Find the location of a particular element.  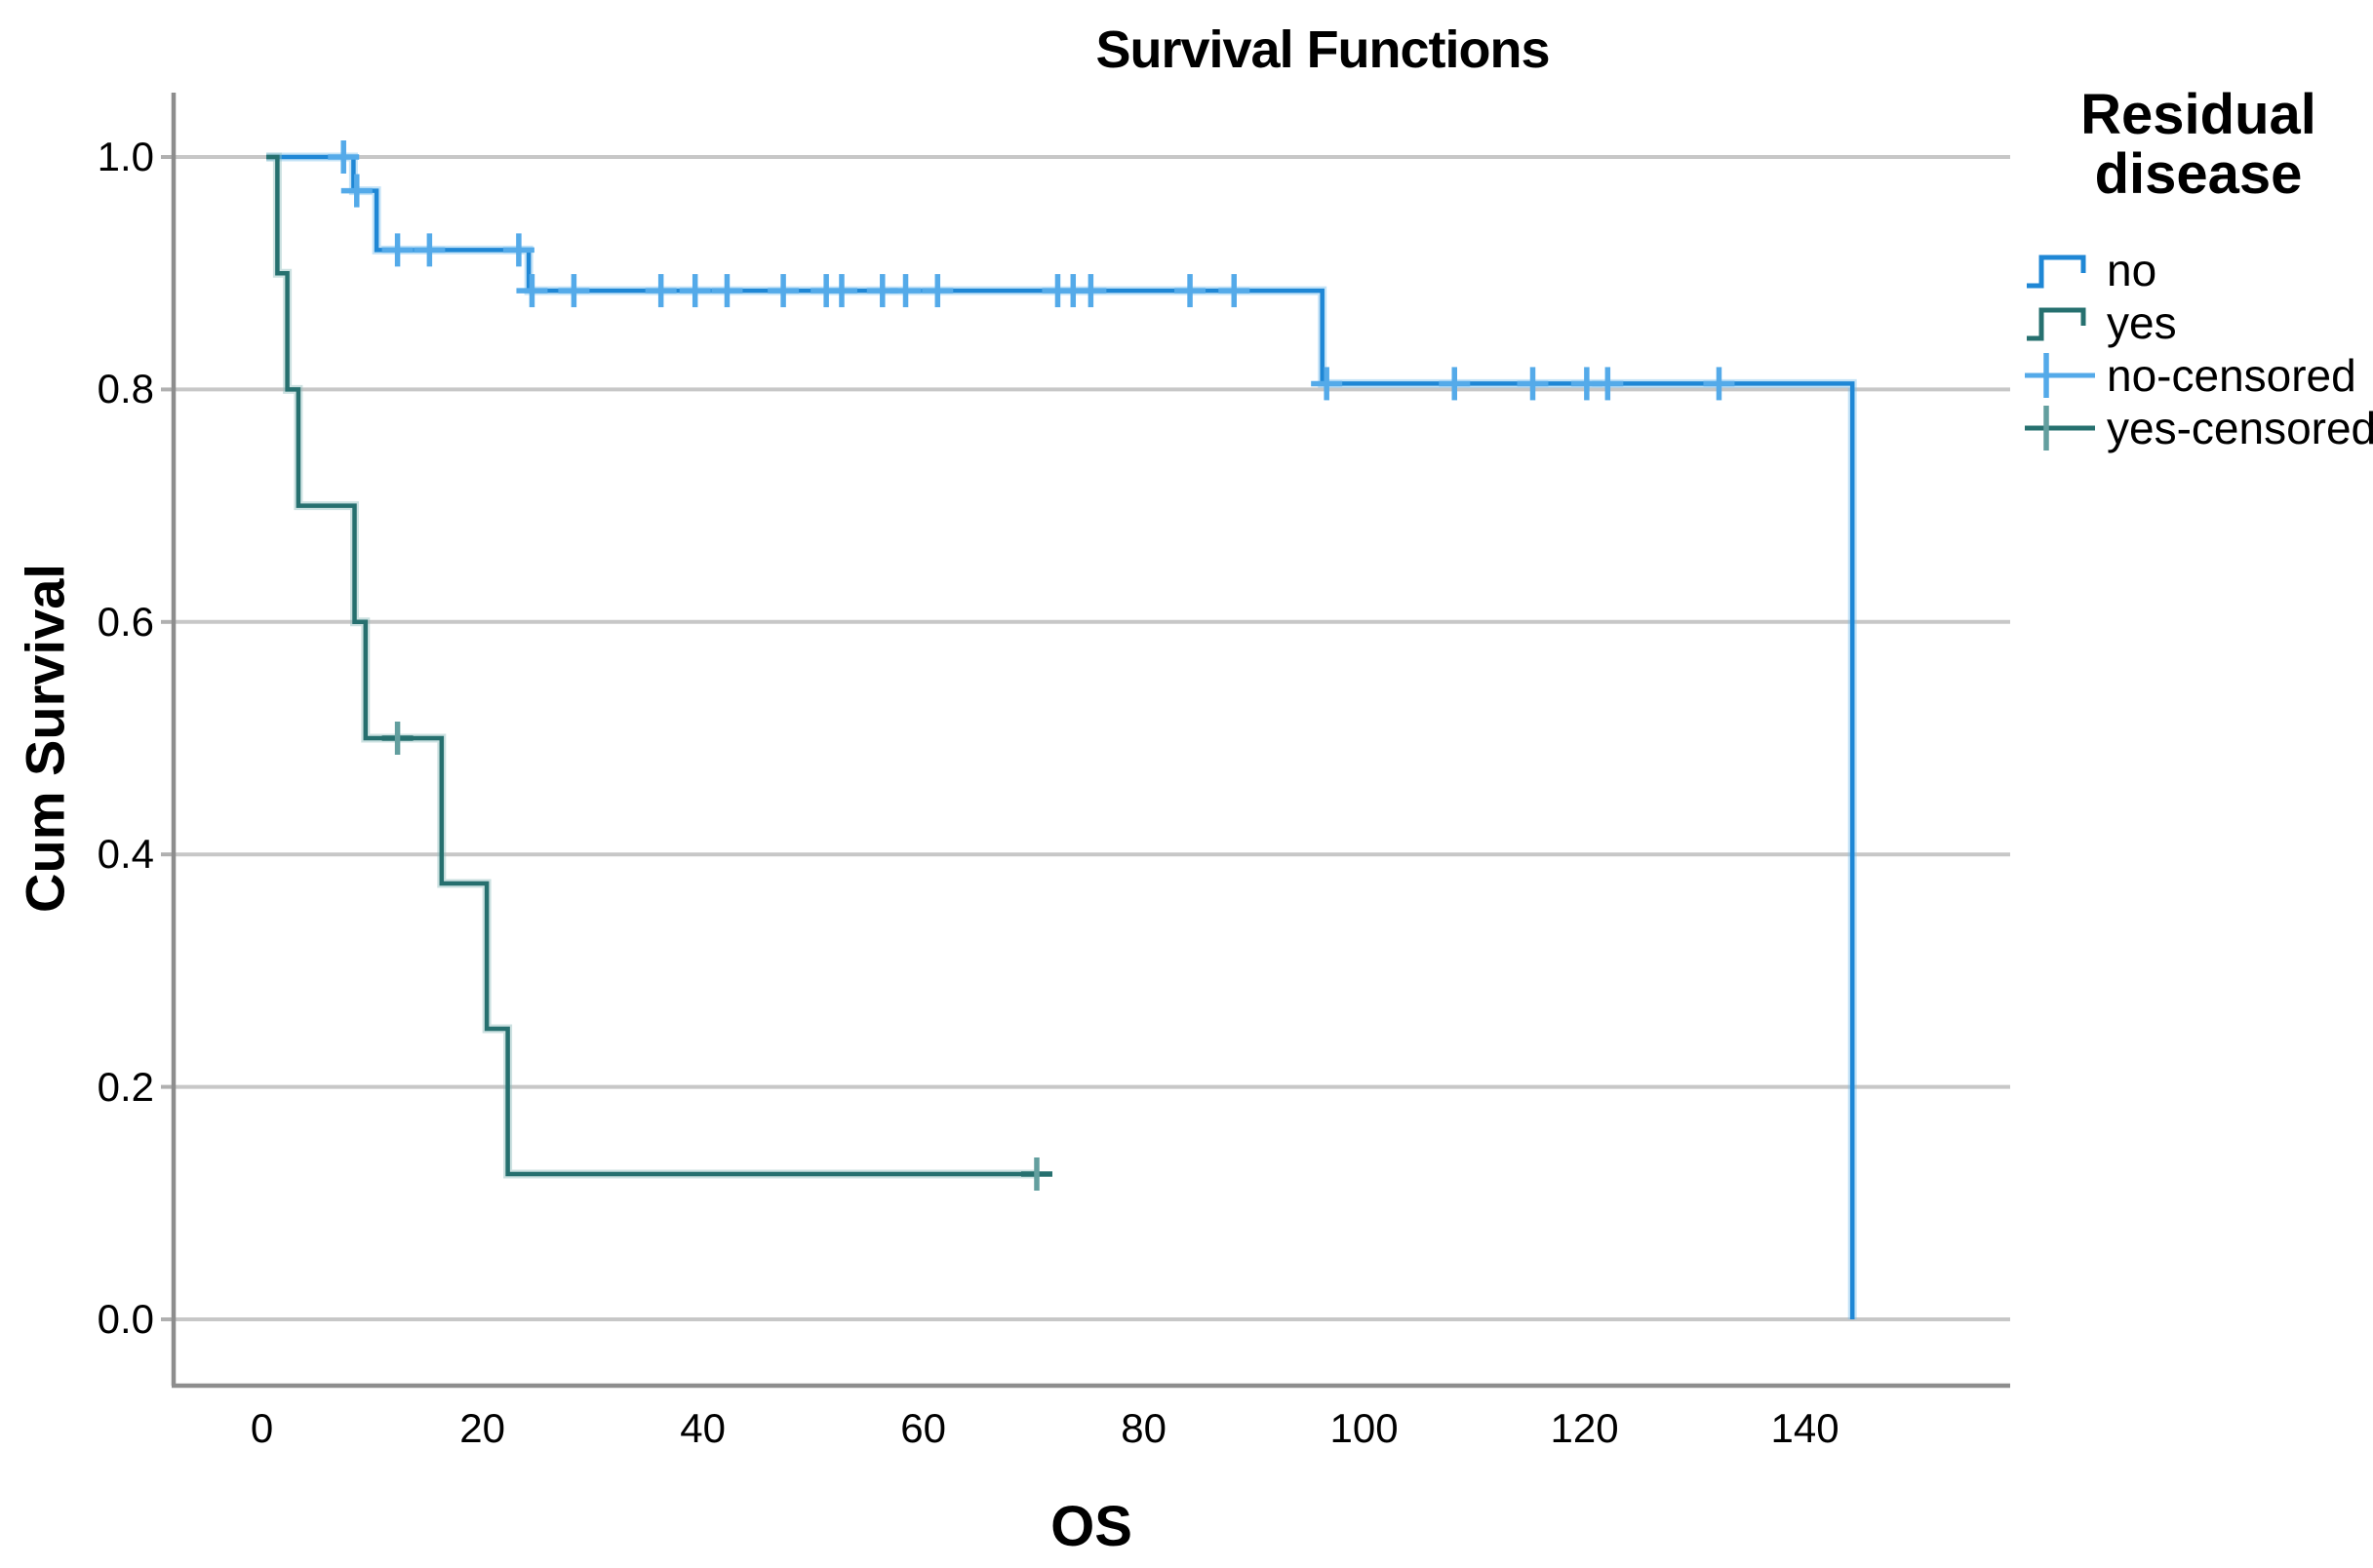

legend-item-yes: yes is located at coordinates (2198, 322).